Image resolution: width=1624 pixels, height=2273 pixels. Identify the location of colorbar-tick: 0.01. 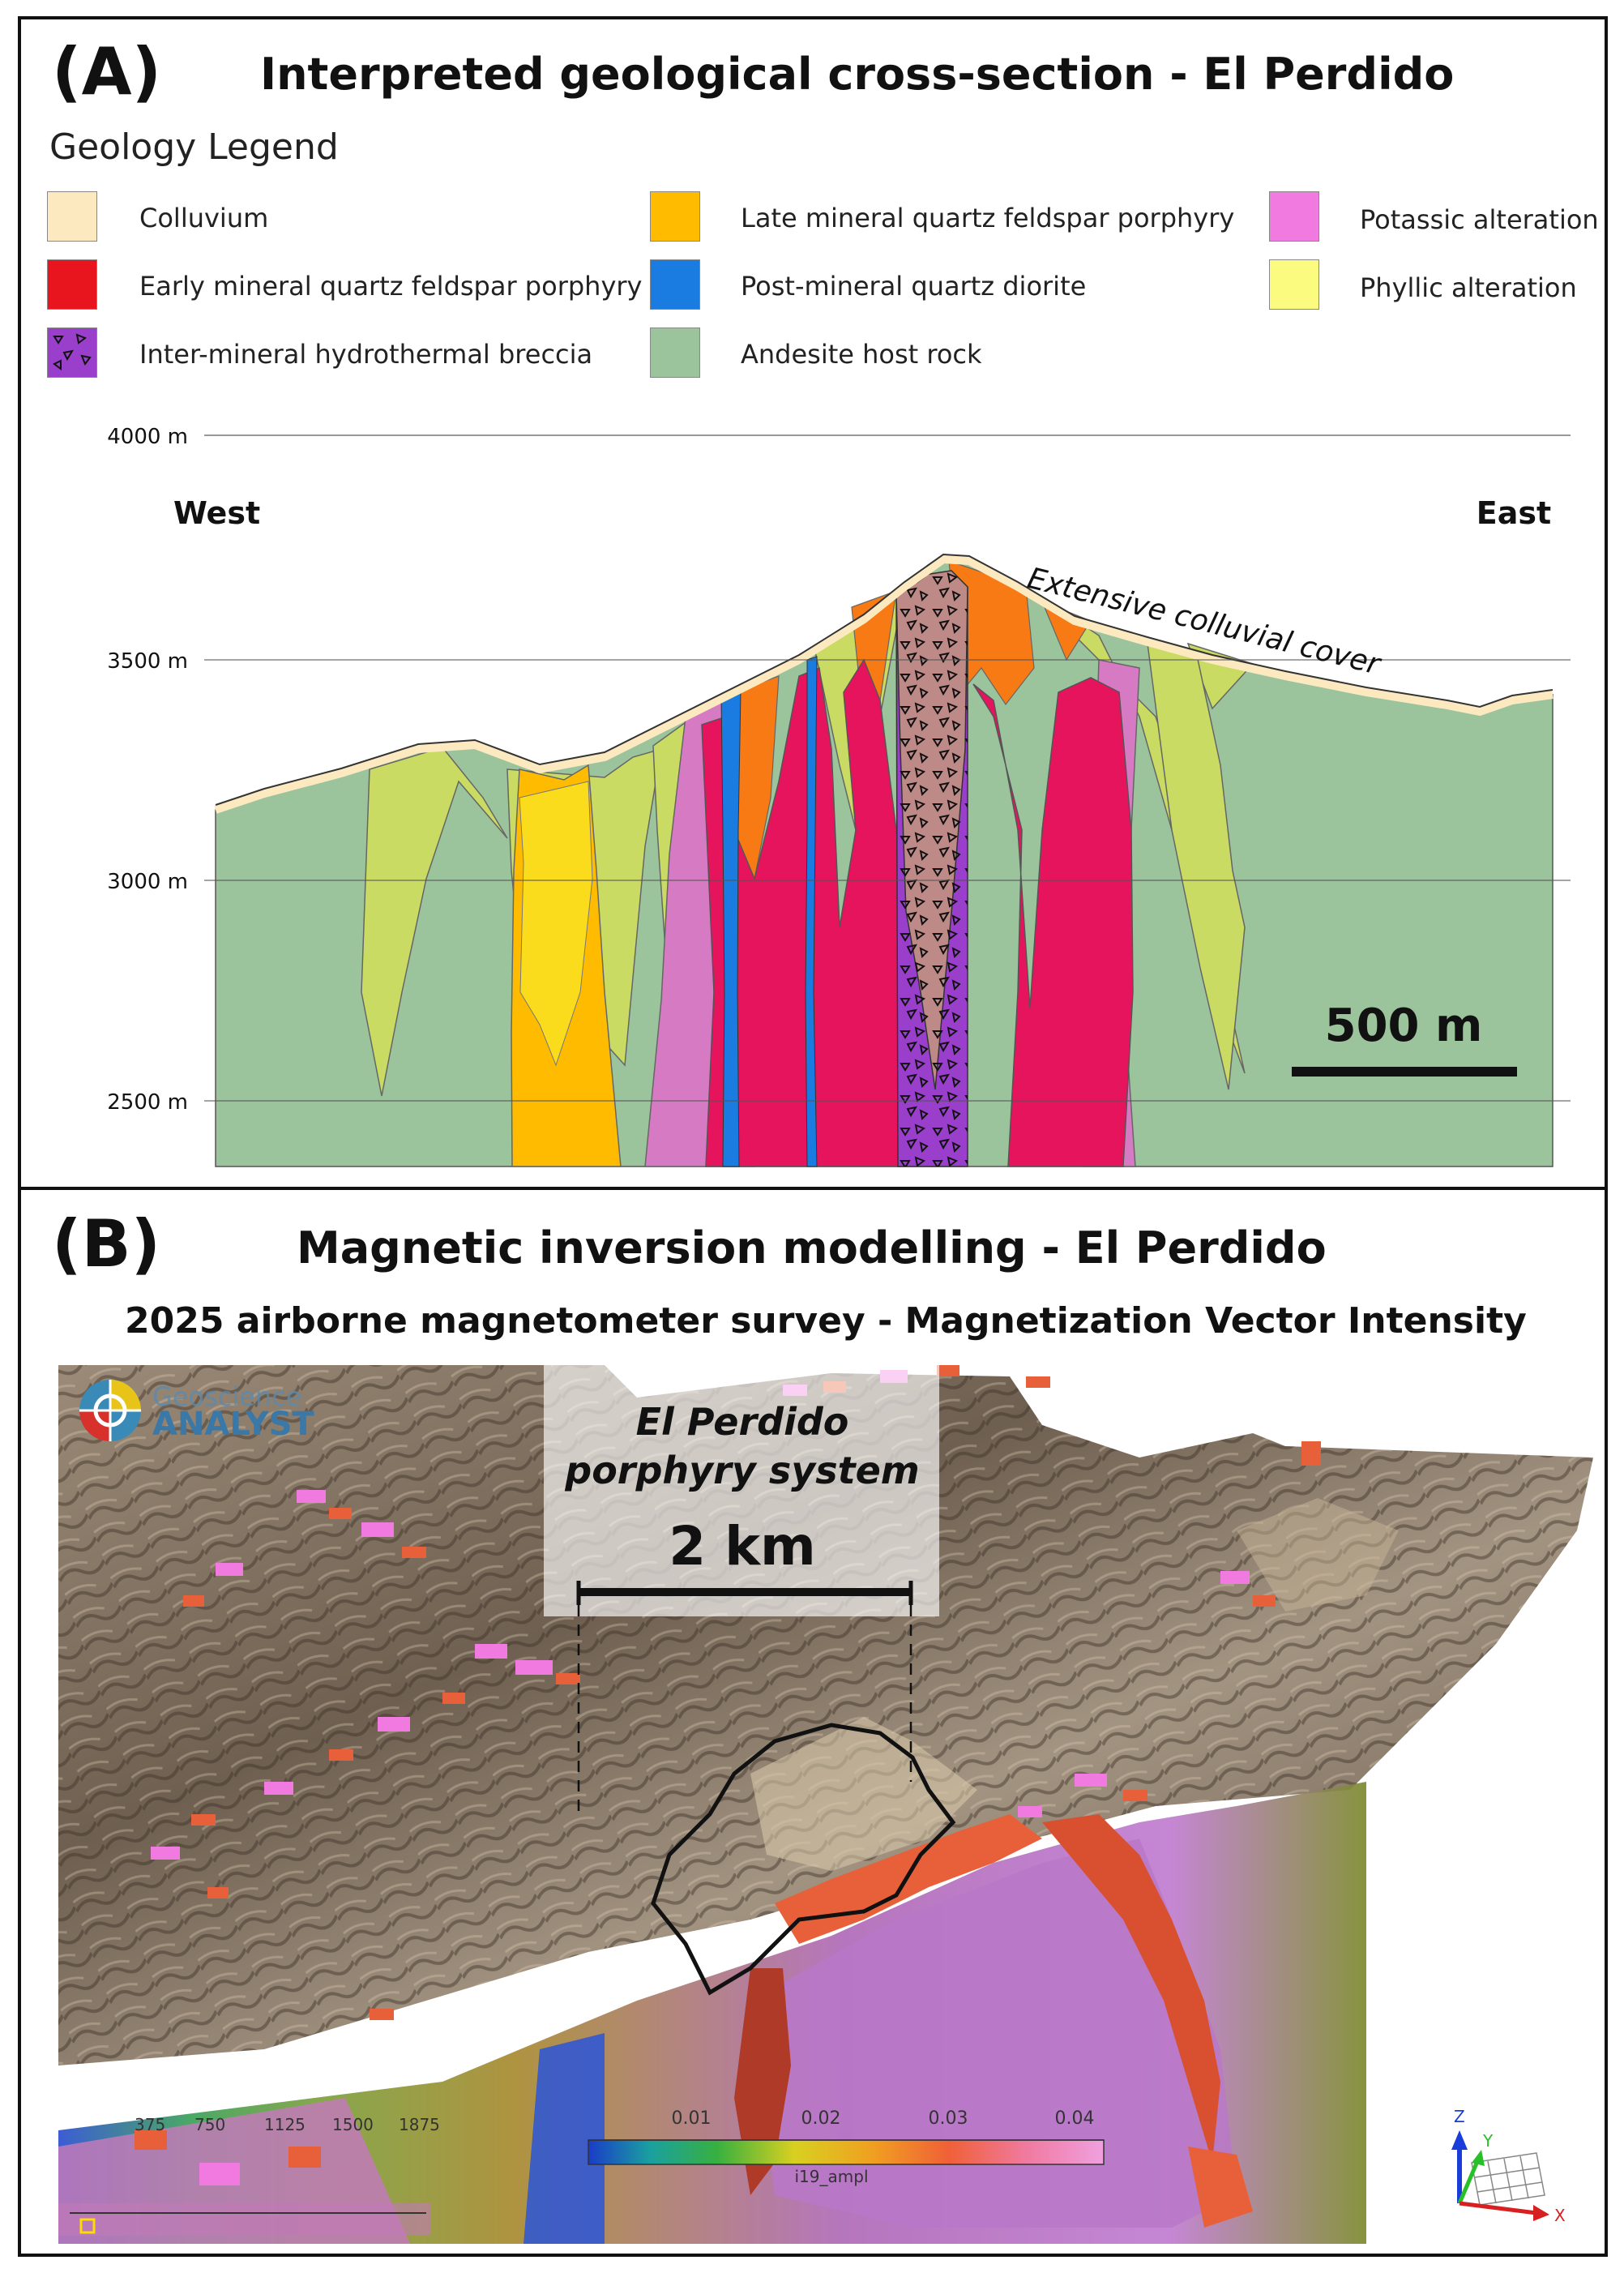
(692, 2119).